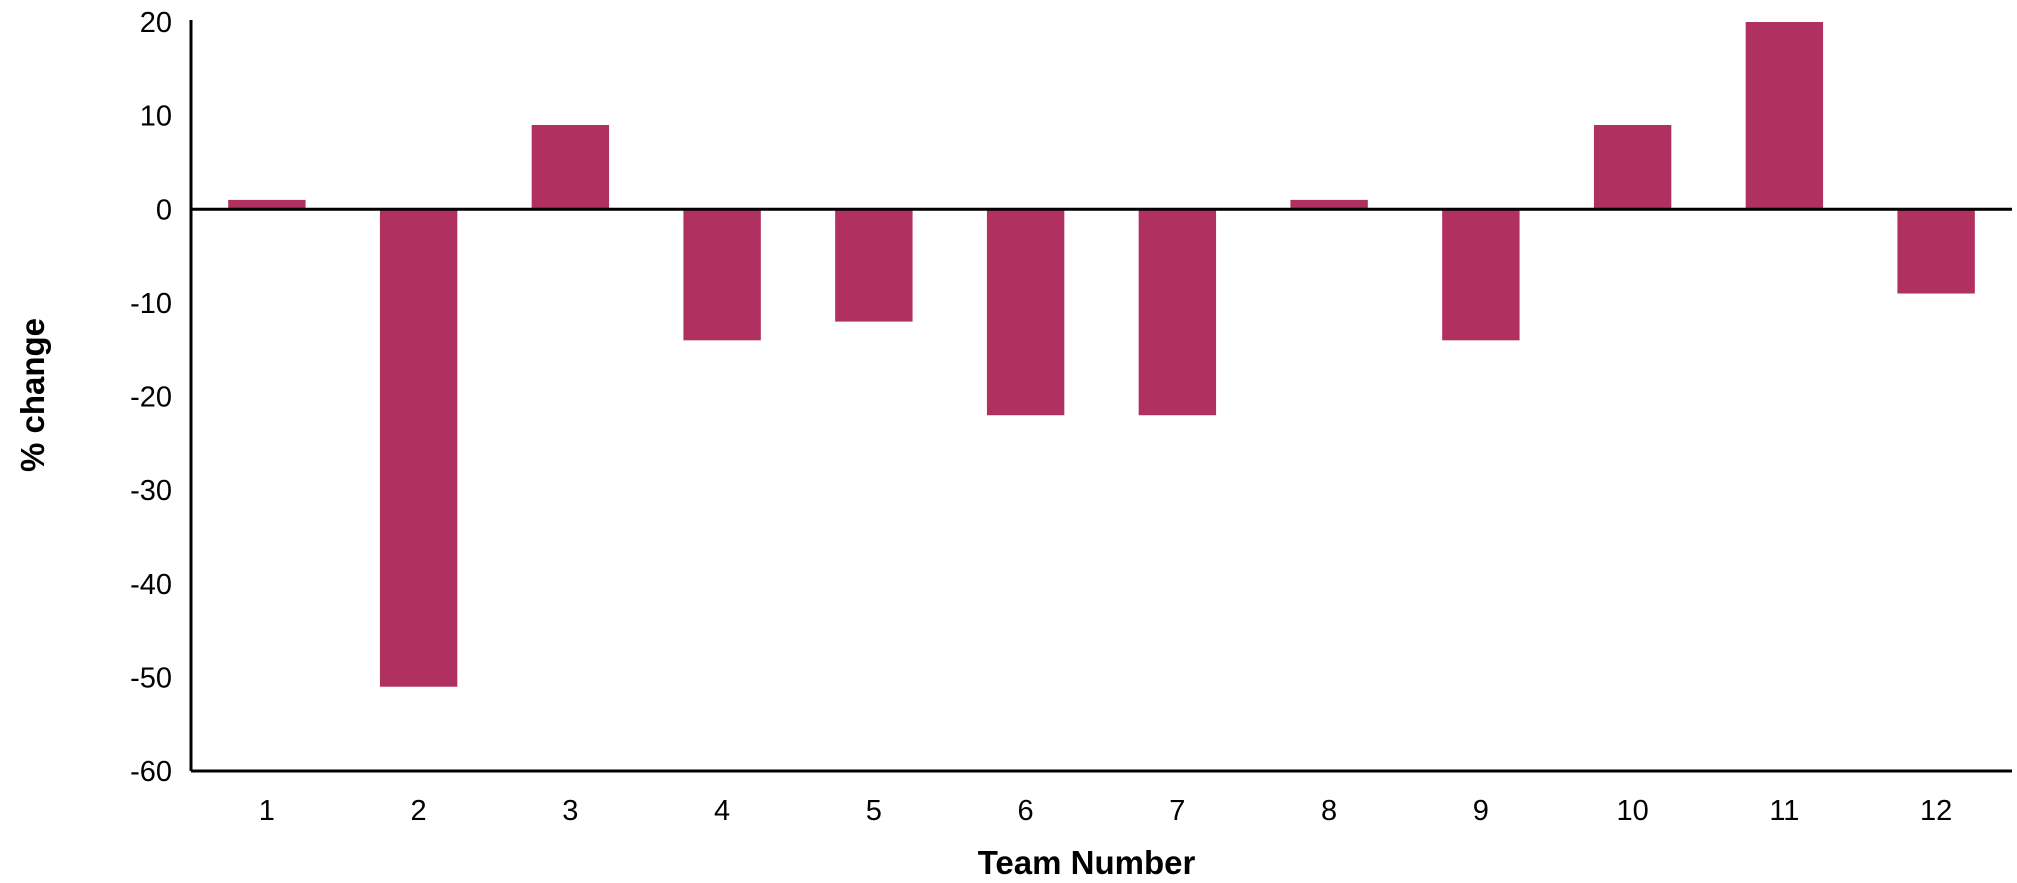 This screenshot has width=2017, height=883. What do you see at coordinates (1784, 811) in the screenshot?
I see `x-tick-label: 11` at bounding box center [1784, 811].